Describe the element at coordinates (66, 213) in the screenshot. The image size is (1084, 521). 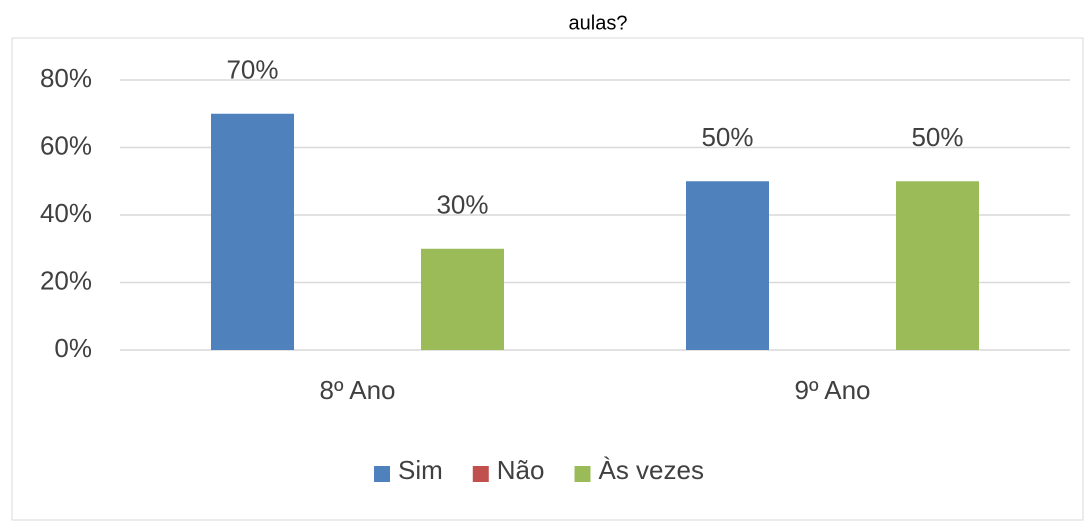
I see `y-tick-label: 40%` at that location.